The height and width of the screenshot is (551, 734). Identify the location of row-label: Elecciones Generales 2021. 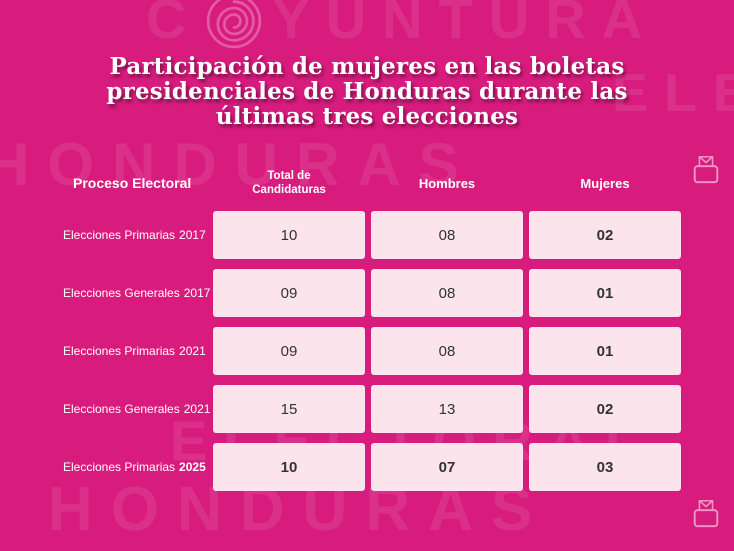
(136, 409).